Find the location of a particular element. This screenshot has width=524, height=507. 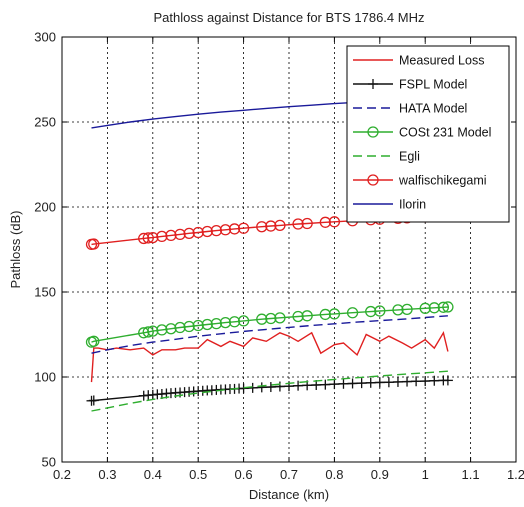

y-tick-label: 100 is located at coordinates (45, 377).